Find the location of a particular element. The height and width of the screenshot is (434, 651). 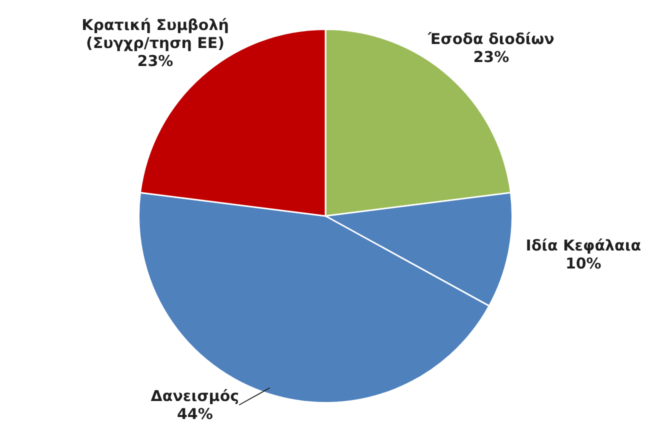

data-label: 44% is located at coordinates (194, 413).